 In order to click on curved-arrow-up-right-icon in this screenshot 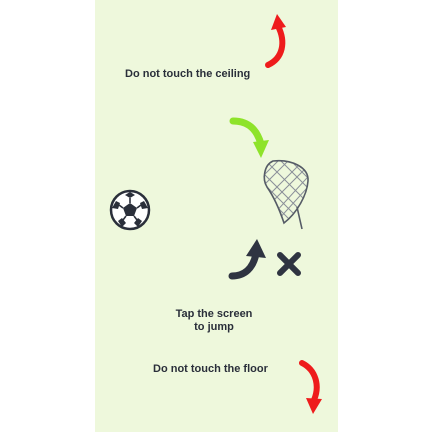, I will do `click(247, 259)`.